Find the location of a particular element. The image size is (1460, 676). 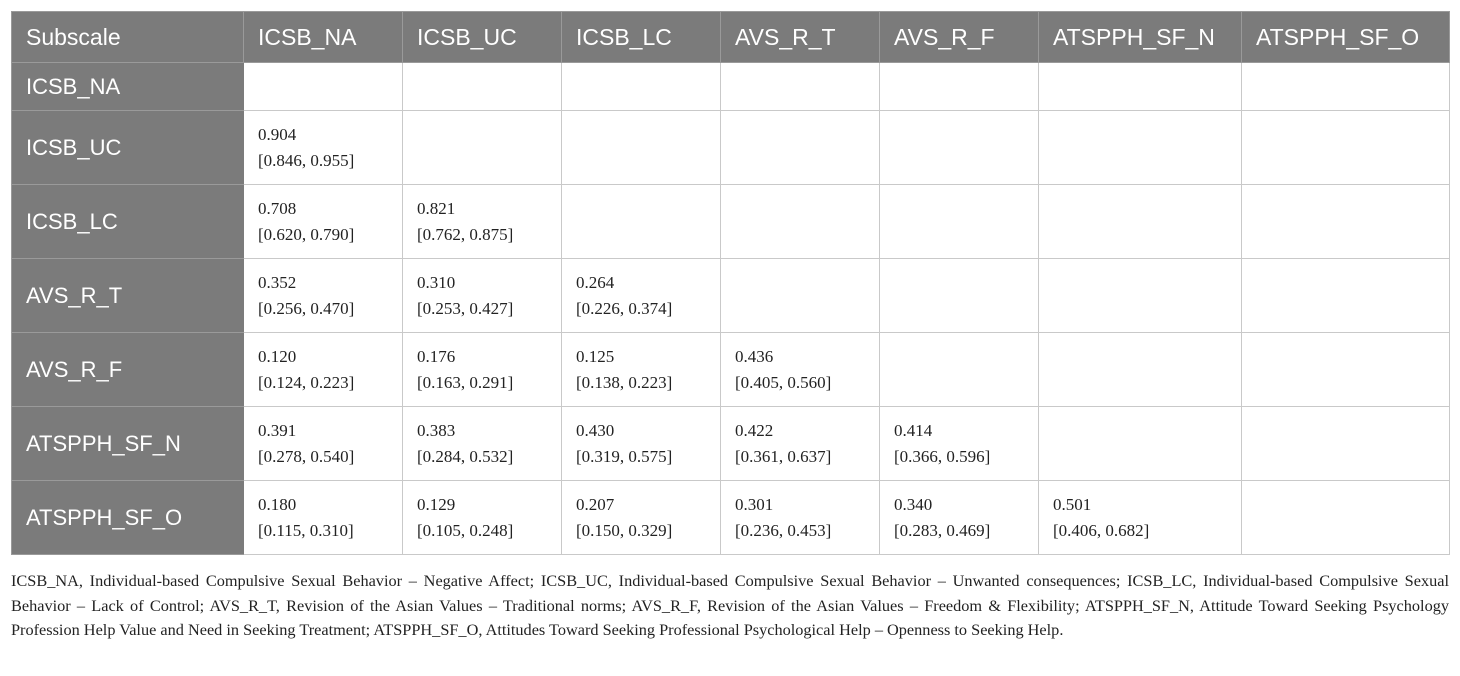

table-cell: 0.422 [0.361, 0.637] is located at coordinates (800, 443).